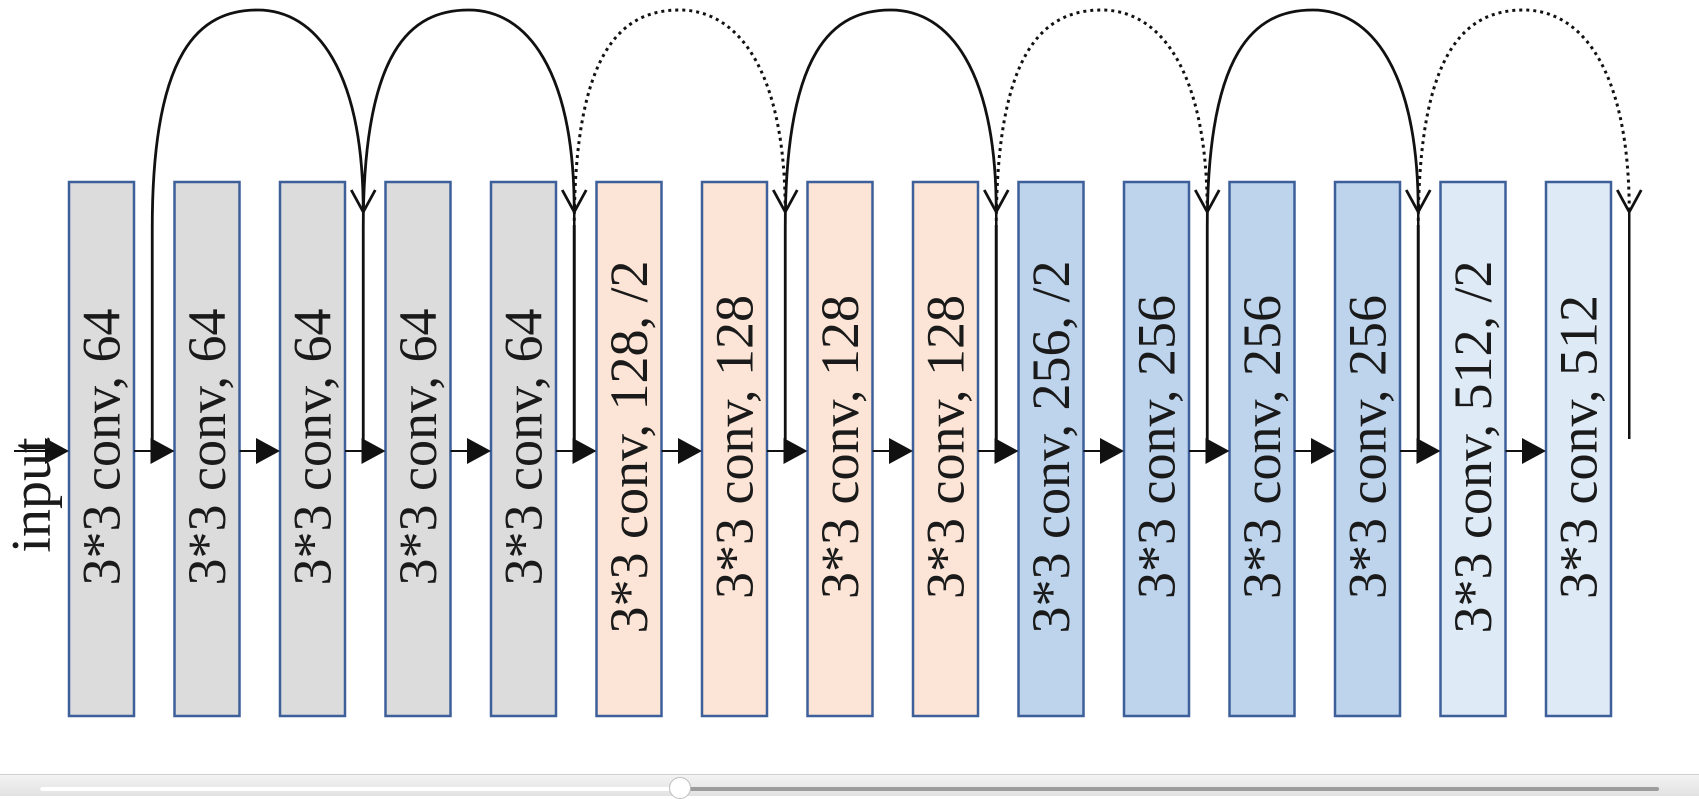 This screenshot has height=799, width=1699. I want to click on conv-block: 3*3 conv, 128, /2, so click(629, 449).